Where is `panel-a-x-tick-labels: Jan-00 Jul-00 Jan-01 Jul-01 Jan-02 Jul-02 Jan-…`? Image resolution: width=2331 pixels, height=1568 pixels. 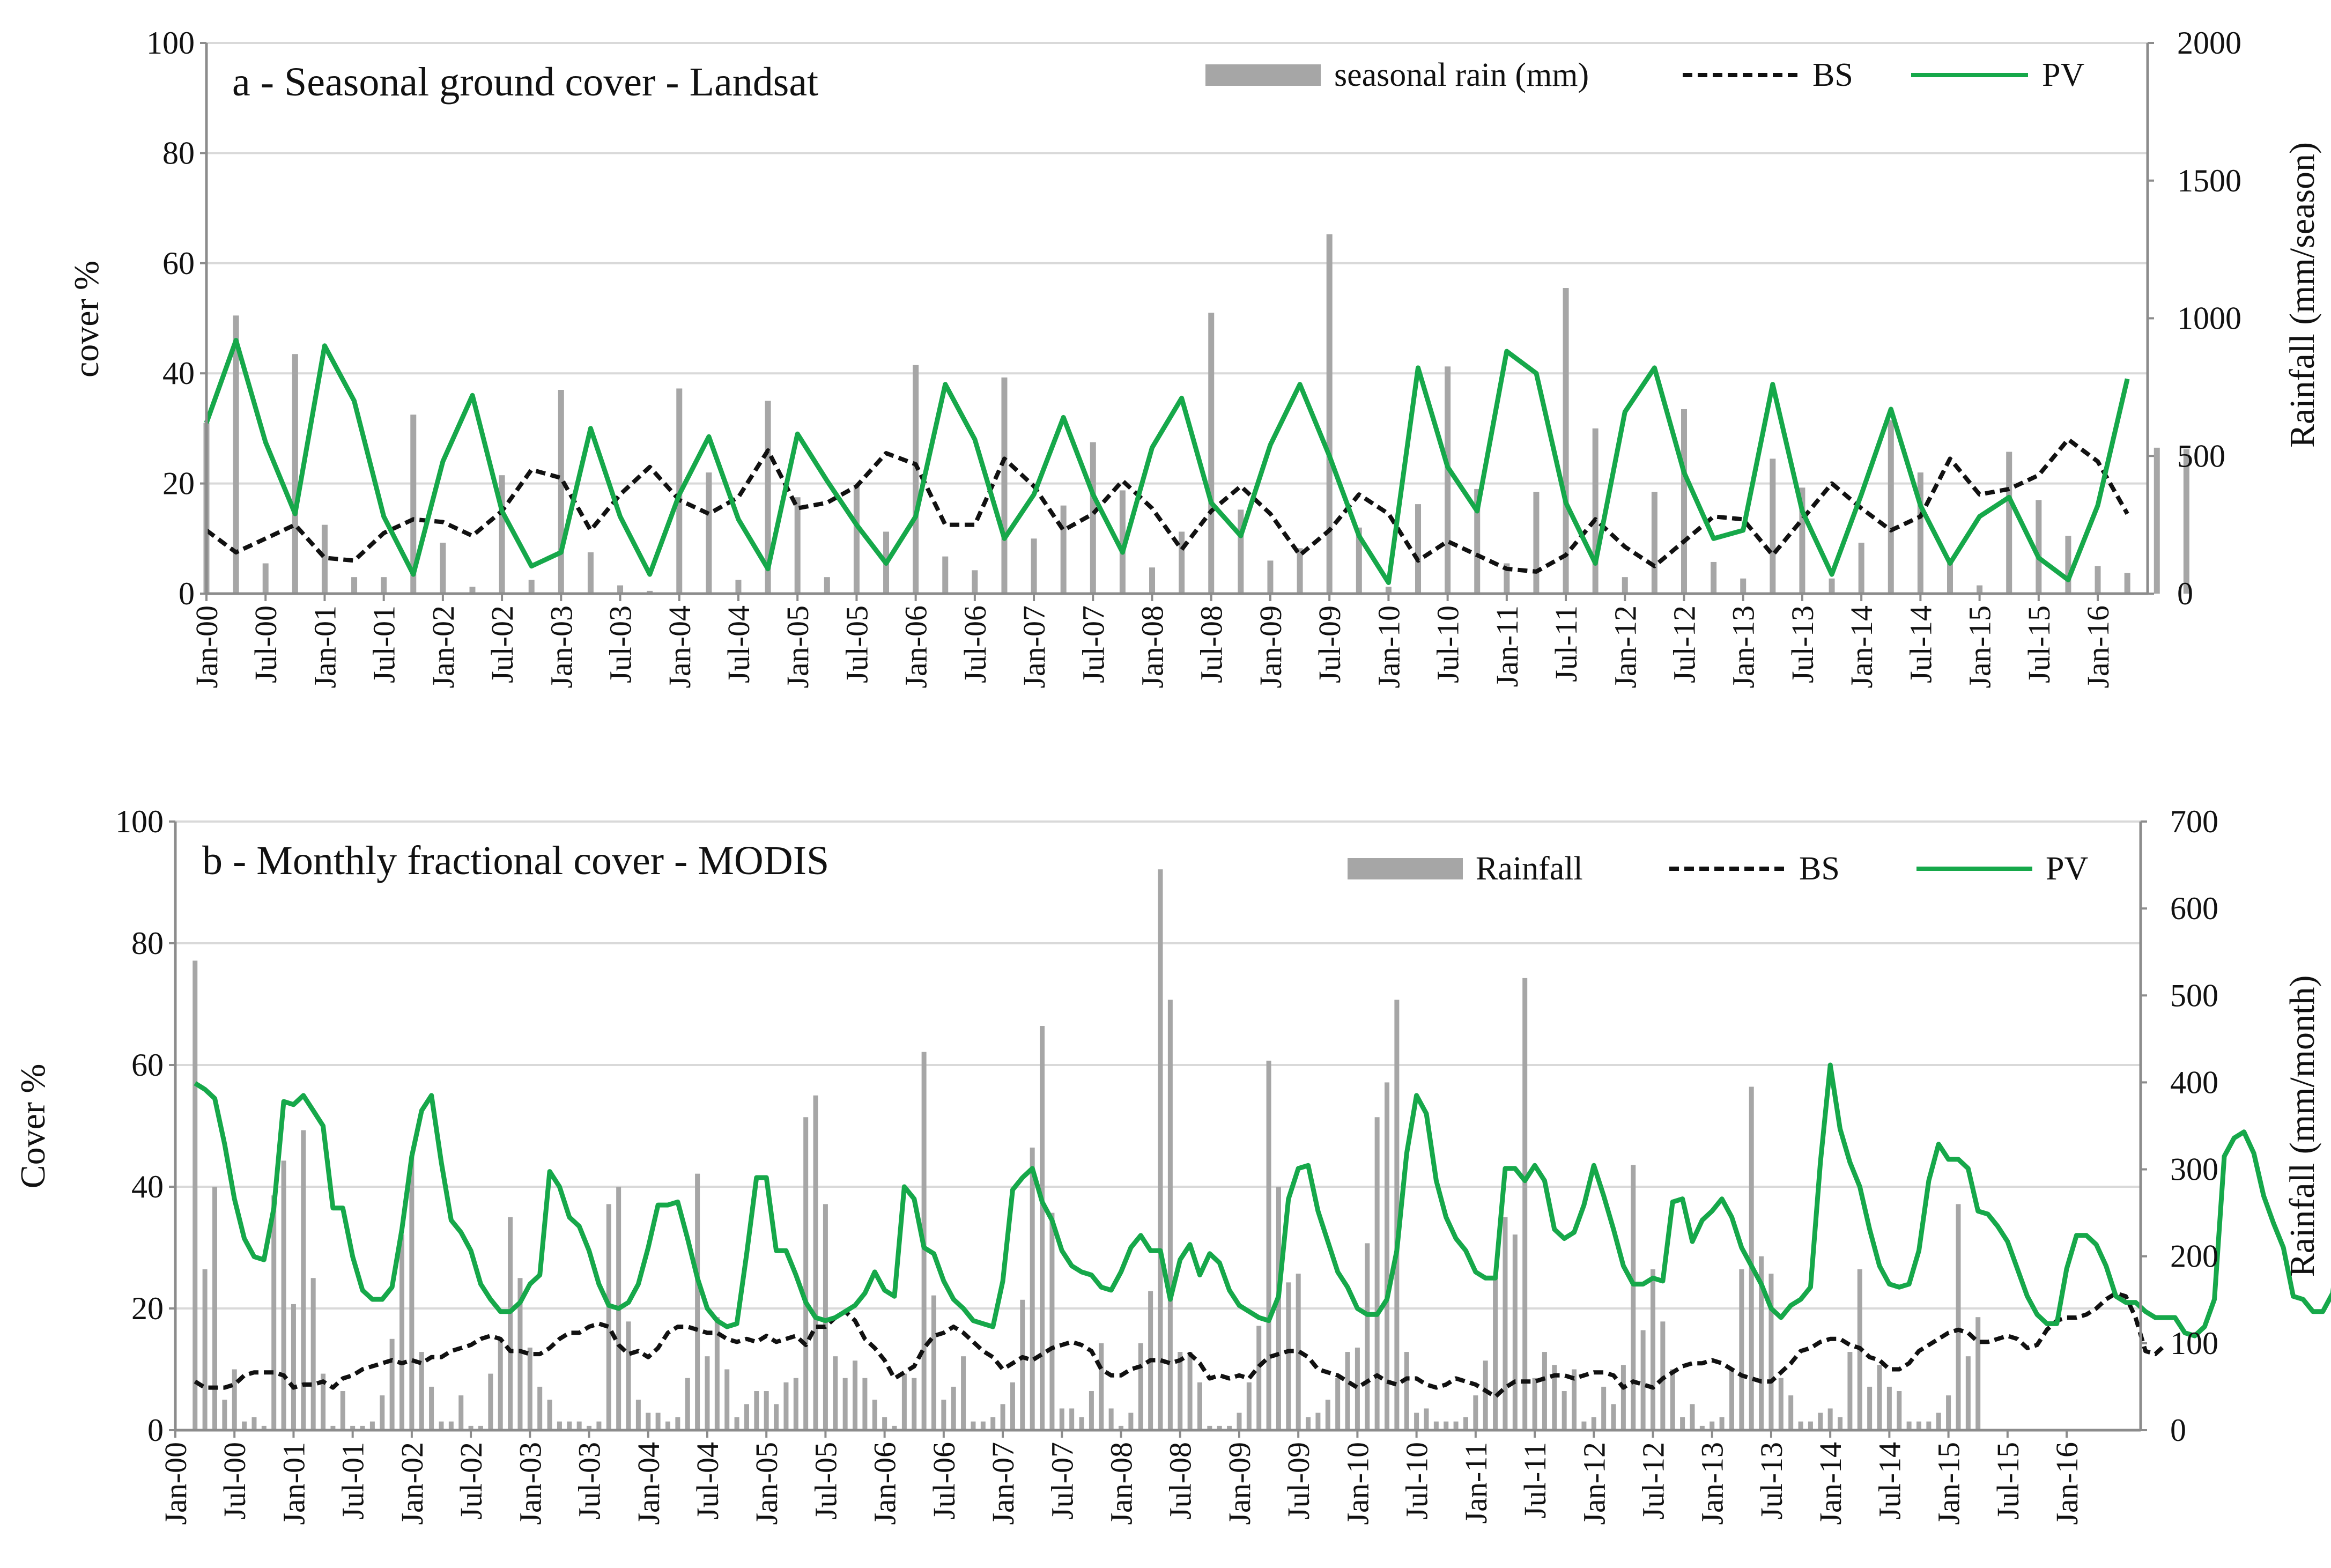
panel-a-x-tick-labels: Jan-00 Jul-00 Jan-01 Jul-01 Jan-02 Jul-02 Jan-… is located at coordinates (1152, 647).